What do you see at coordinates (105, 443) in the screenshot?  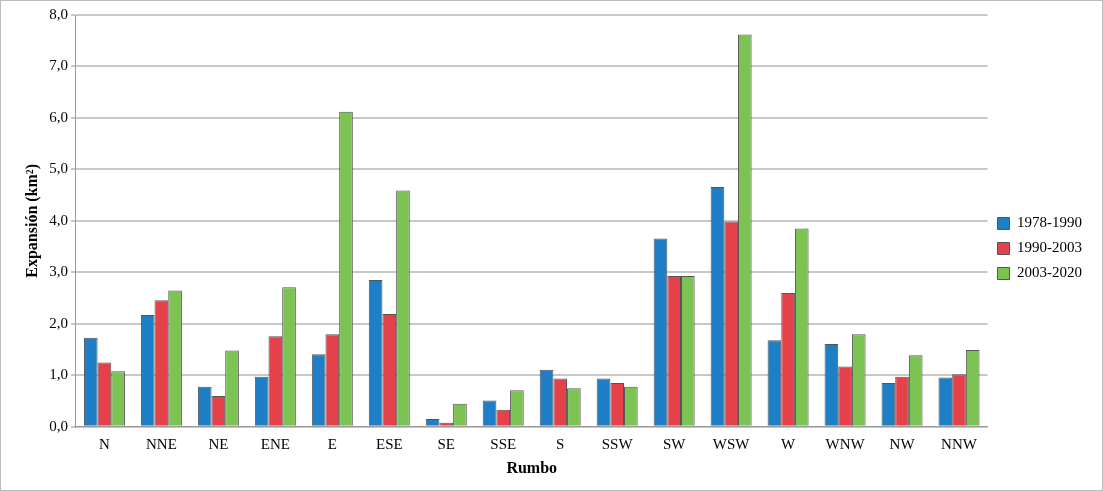 I see `x-tick-label: N` at bounding box center [105, 443].